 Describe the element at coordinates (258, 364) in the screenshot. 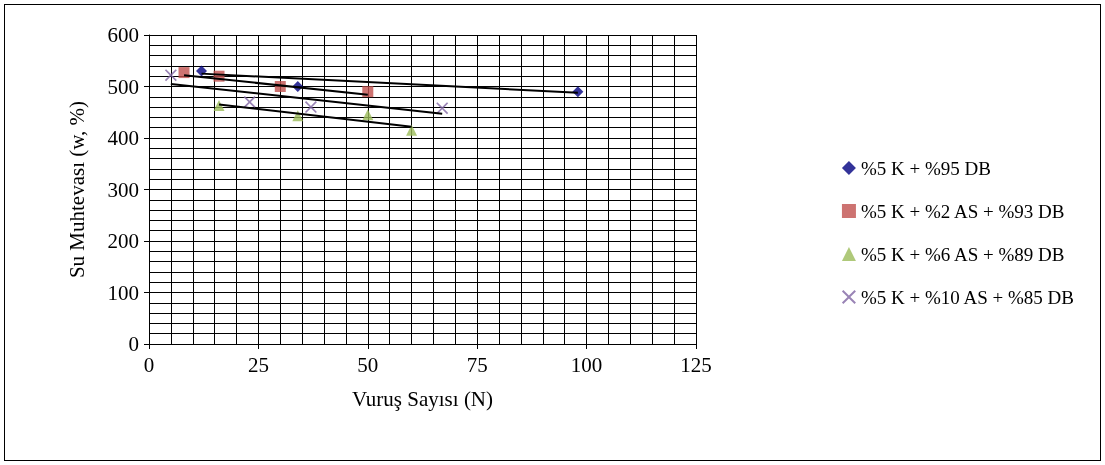

I see `x-tick-label: 25` at that location.